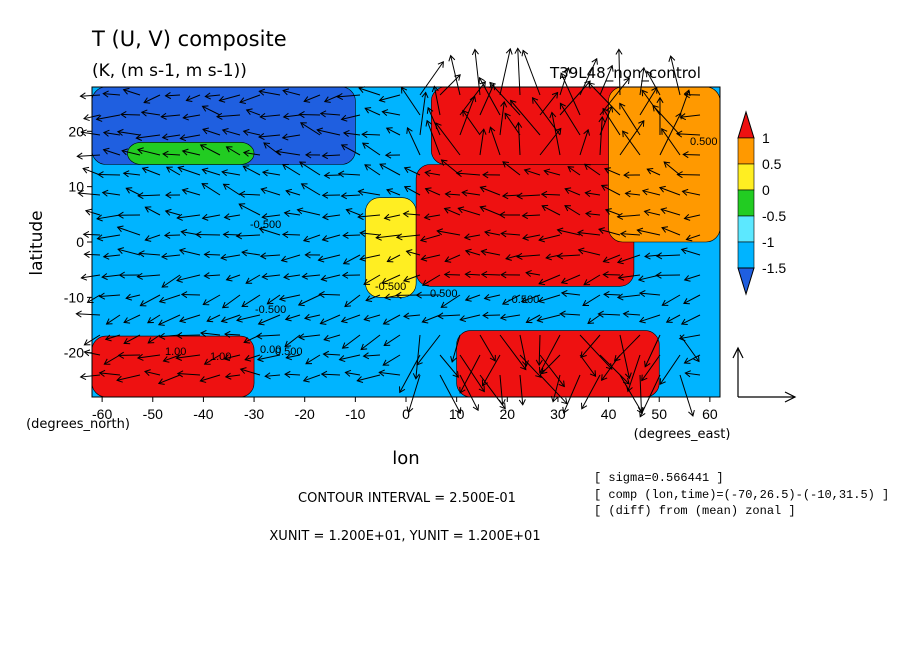 This screenshot has height=654, width=904. Describe the element at coordinates (74, 353) in the screenshot. I see `y-tick-label: -20` at that location.